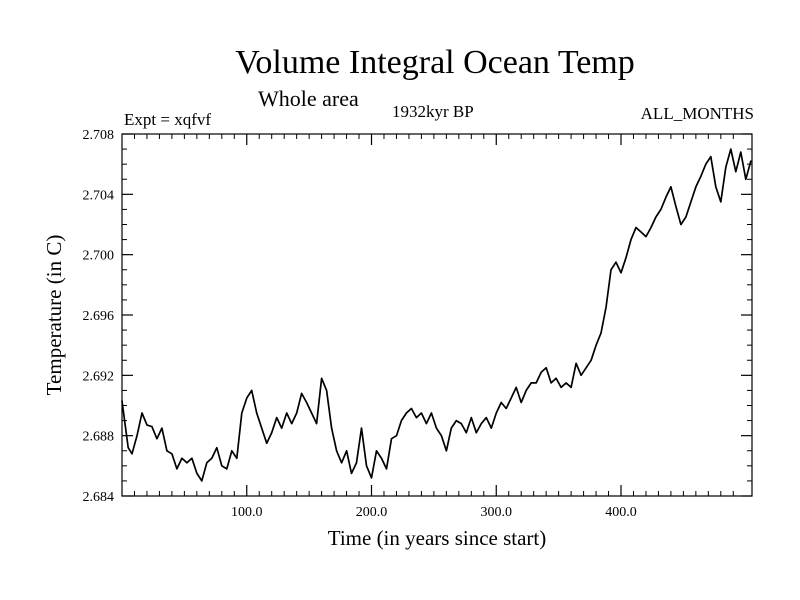  I want to click on y-tick-label: 2.696, so click(99, 316).